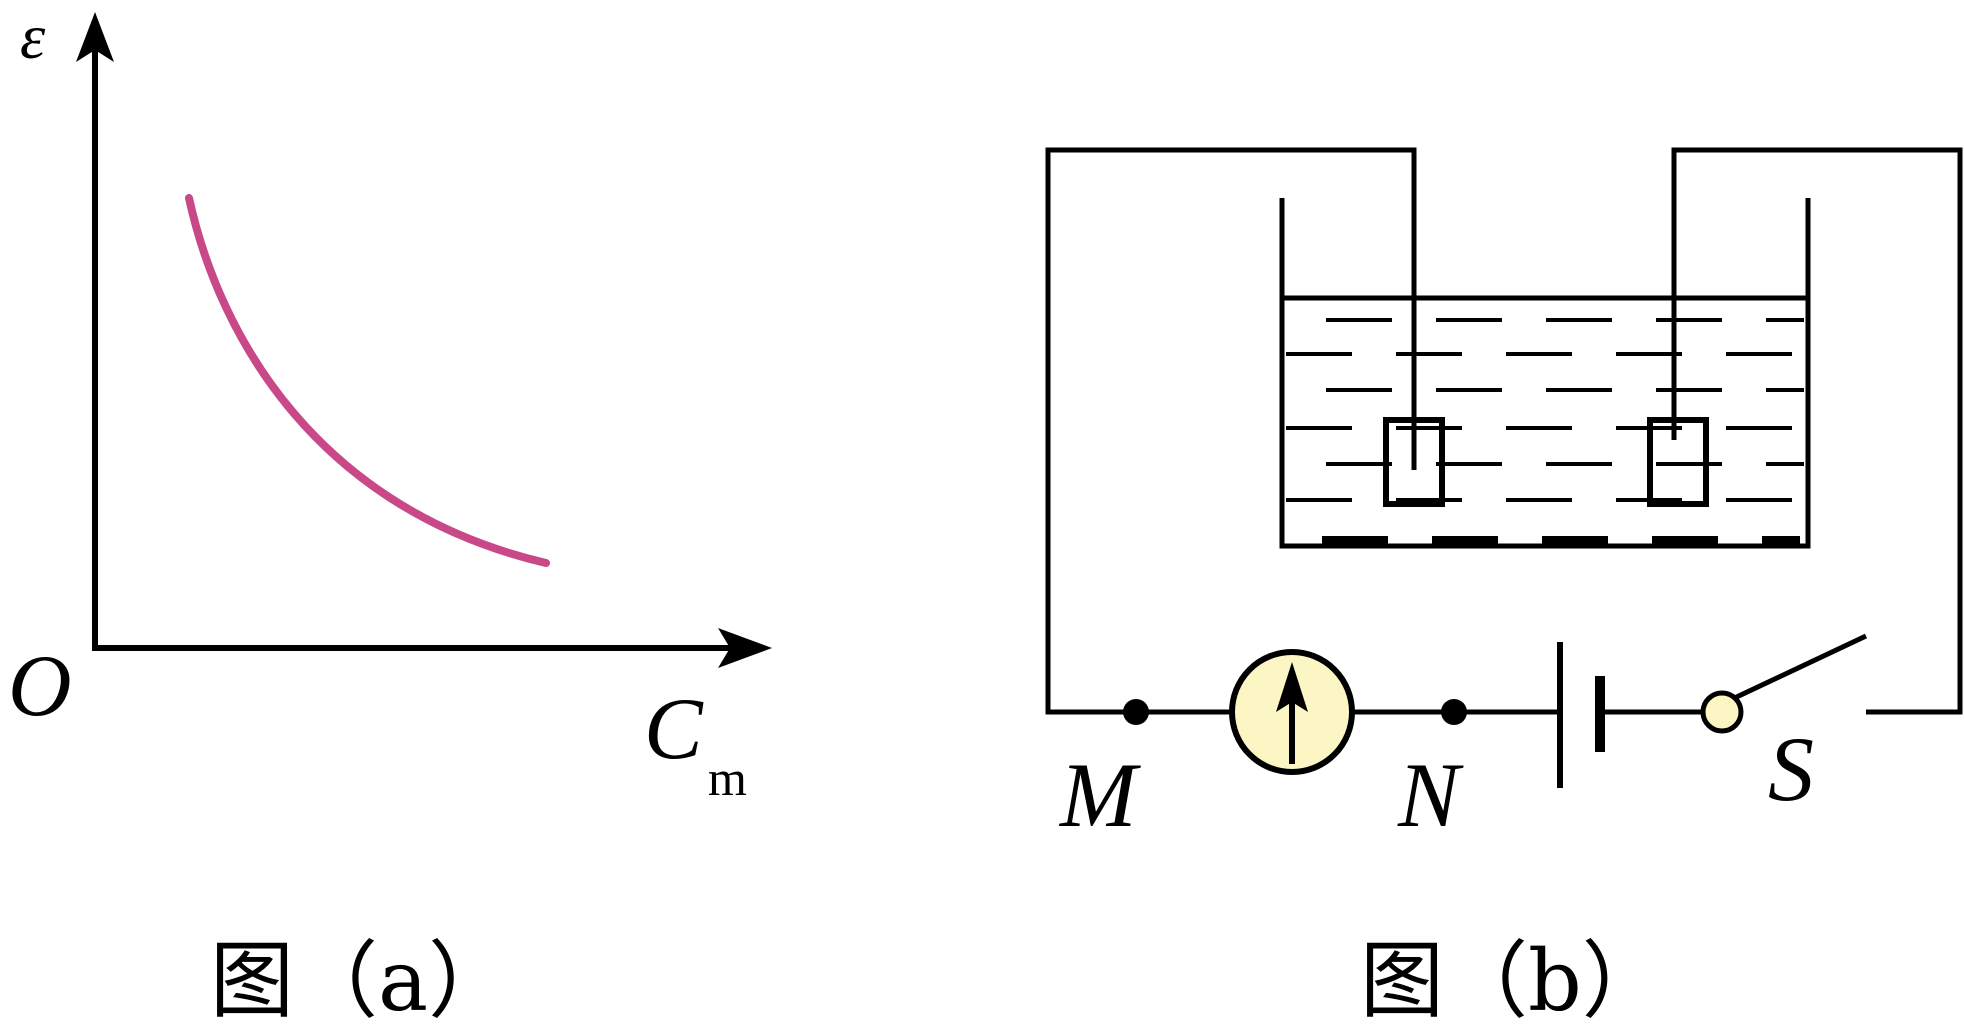  What do you see at coordinates (1791, 769) in the screenshot?
I see `switch-label: S` at bounding box center [1791, 769].